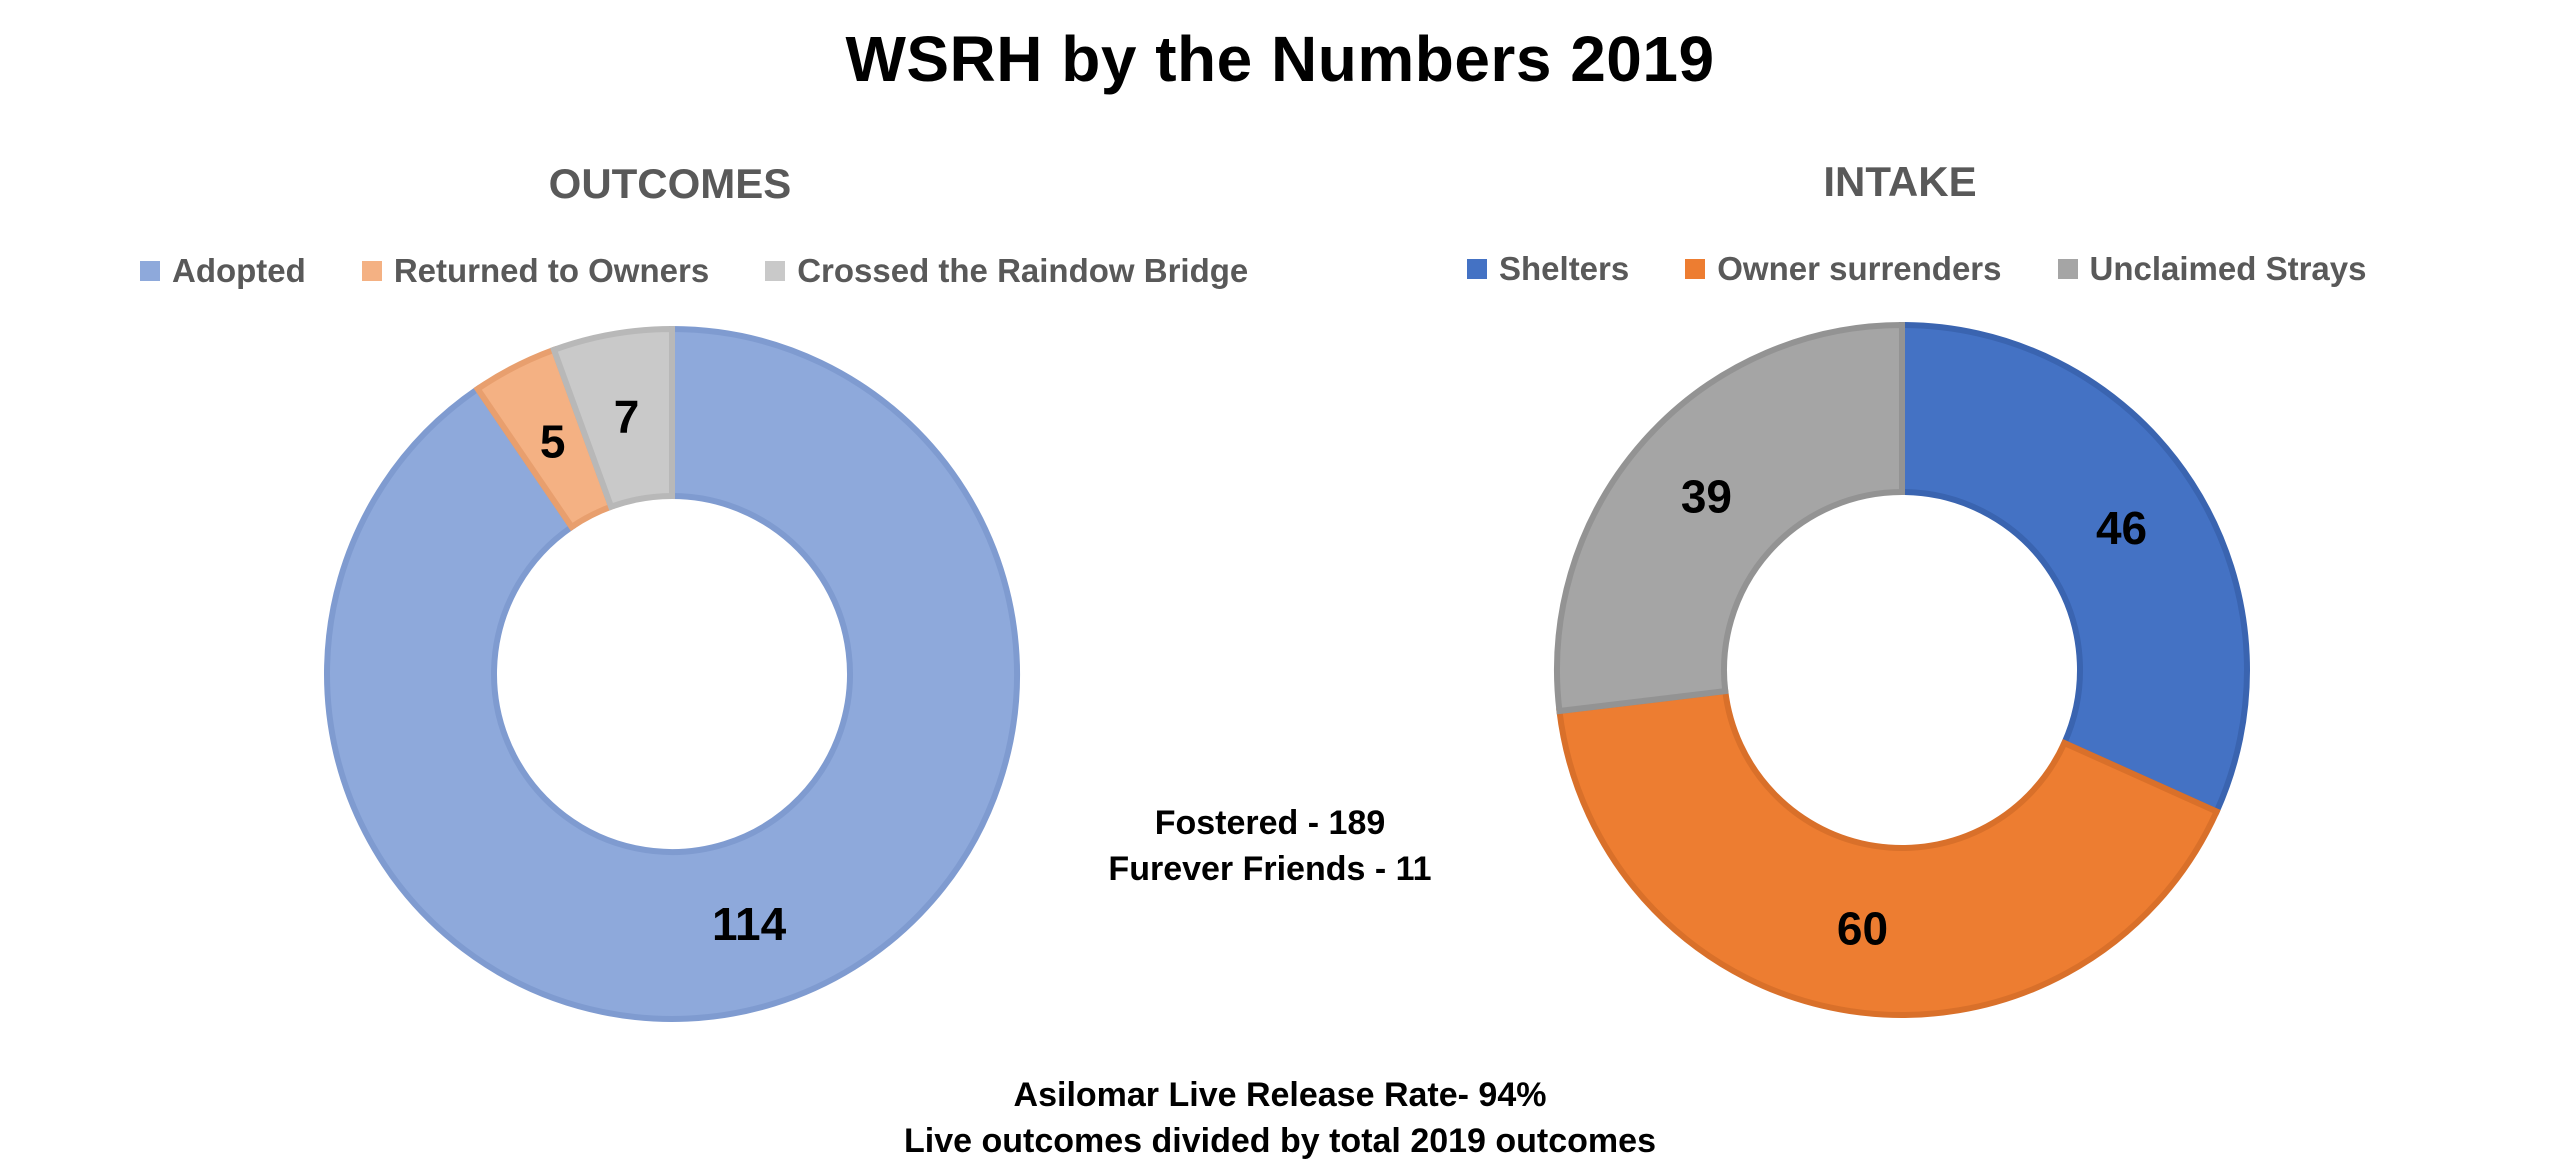  I want to click on donut-slice-owner-surrenders, so click(1888, 852).